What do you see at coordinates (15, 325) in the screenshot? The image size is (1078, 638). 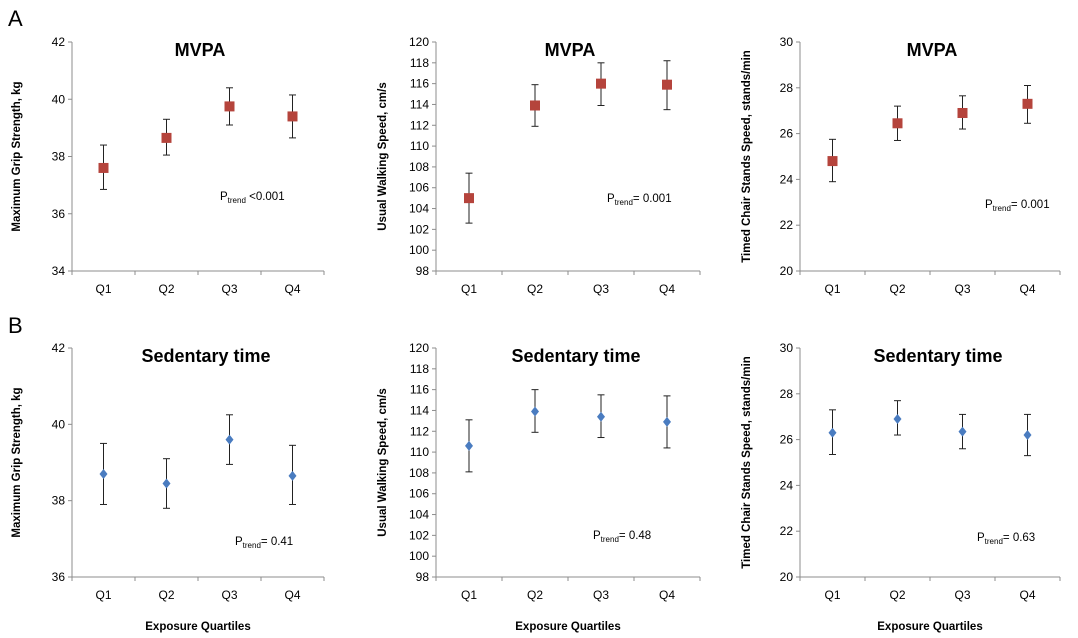 I see `panel-label-b: B` at bounding box center [15, 325].